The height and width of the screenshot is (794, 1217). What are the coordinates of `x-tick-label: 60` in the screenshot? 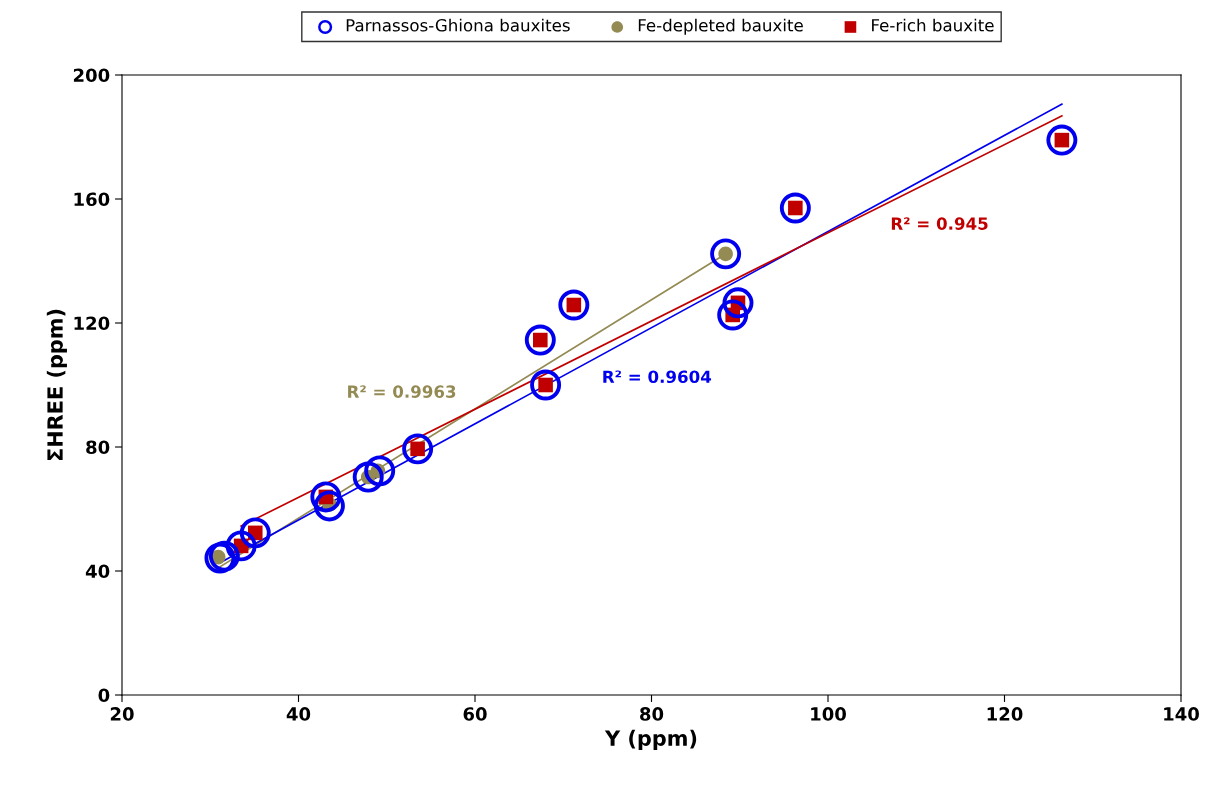 It's located at (475, 714).